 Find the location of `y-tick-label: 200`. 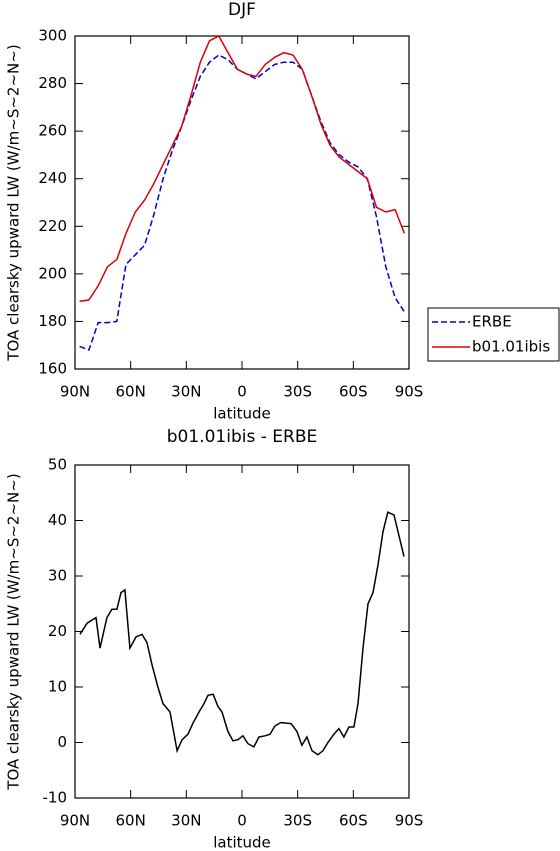

y-tick-label: 200 is located at coordinates (52, 273).